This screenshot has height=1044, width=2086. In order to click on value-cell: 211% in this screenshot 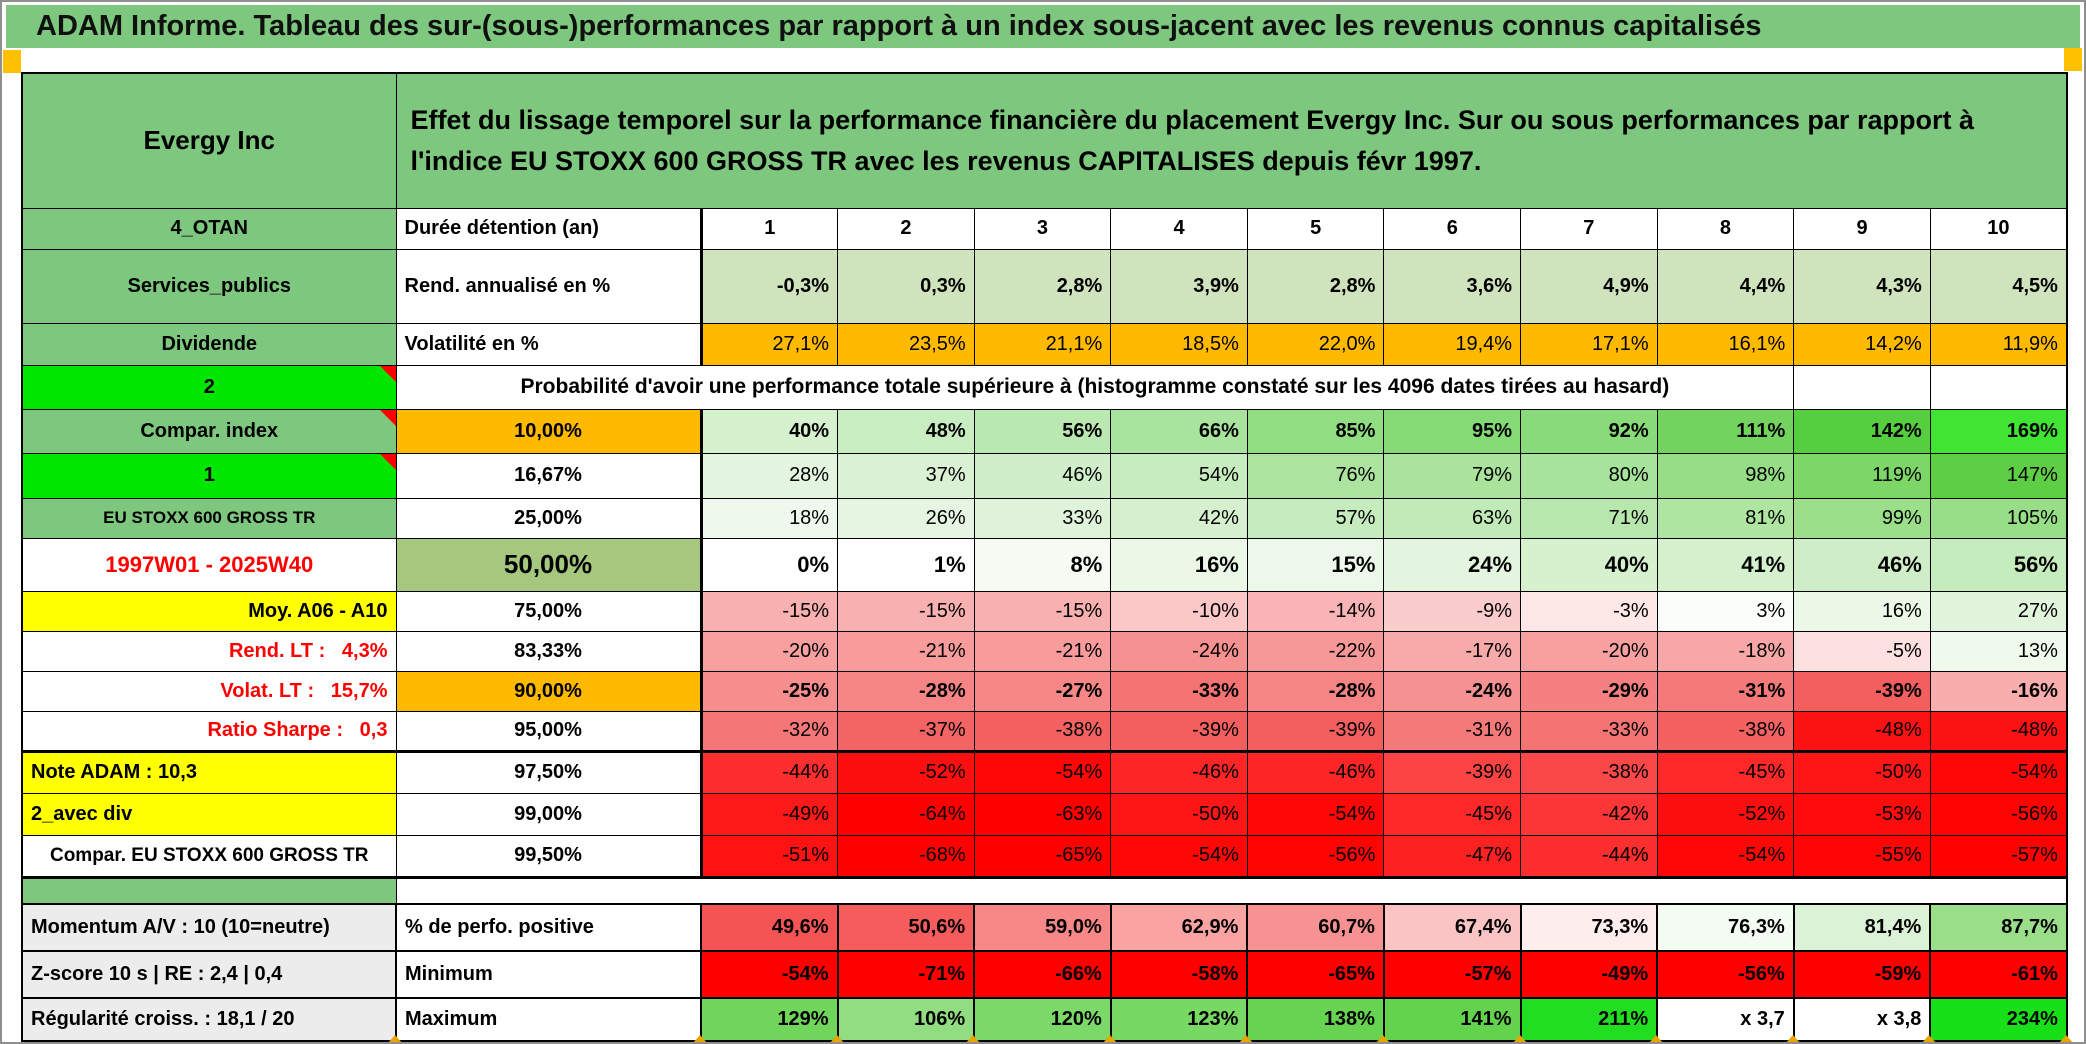, I will do `click(1589, 1019)`.